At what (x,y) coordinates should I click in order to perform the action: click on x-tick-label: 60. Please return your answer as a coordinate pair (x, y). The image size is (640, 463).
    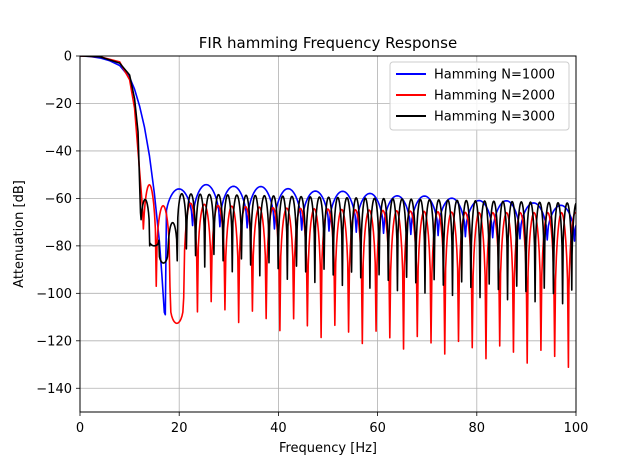
    Looking at the image, I should click on (377, 428).